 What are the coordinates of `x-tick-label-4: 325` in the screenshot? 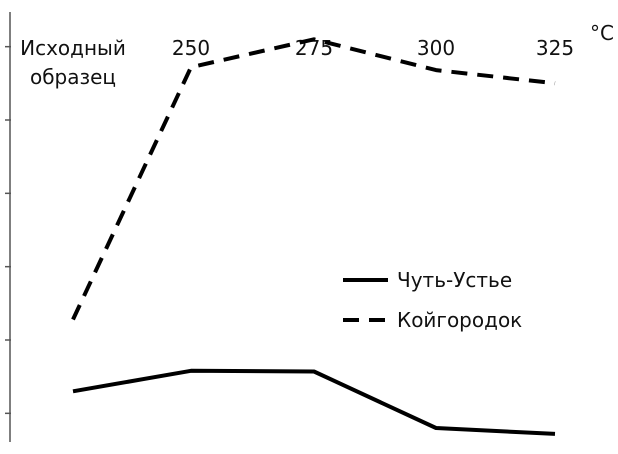 It's located at (555, 48).